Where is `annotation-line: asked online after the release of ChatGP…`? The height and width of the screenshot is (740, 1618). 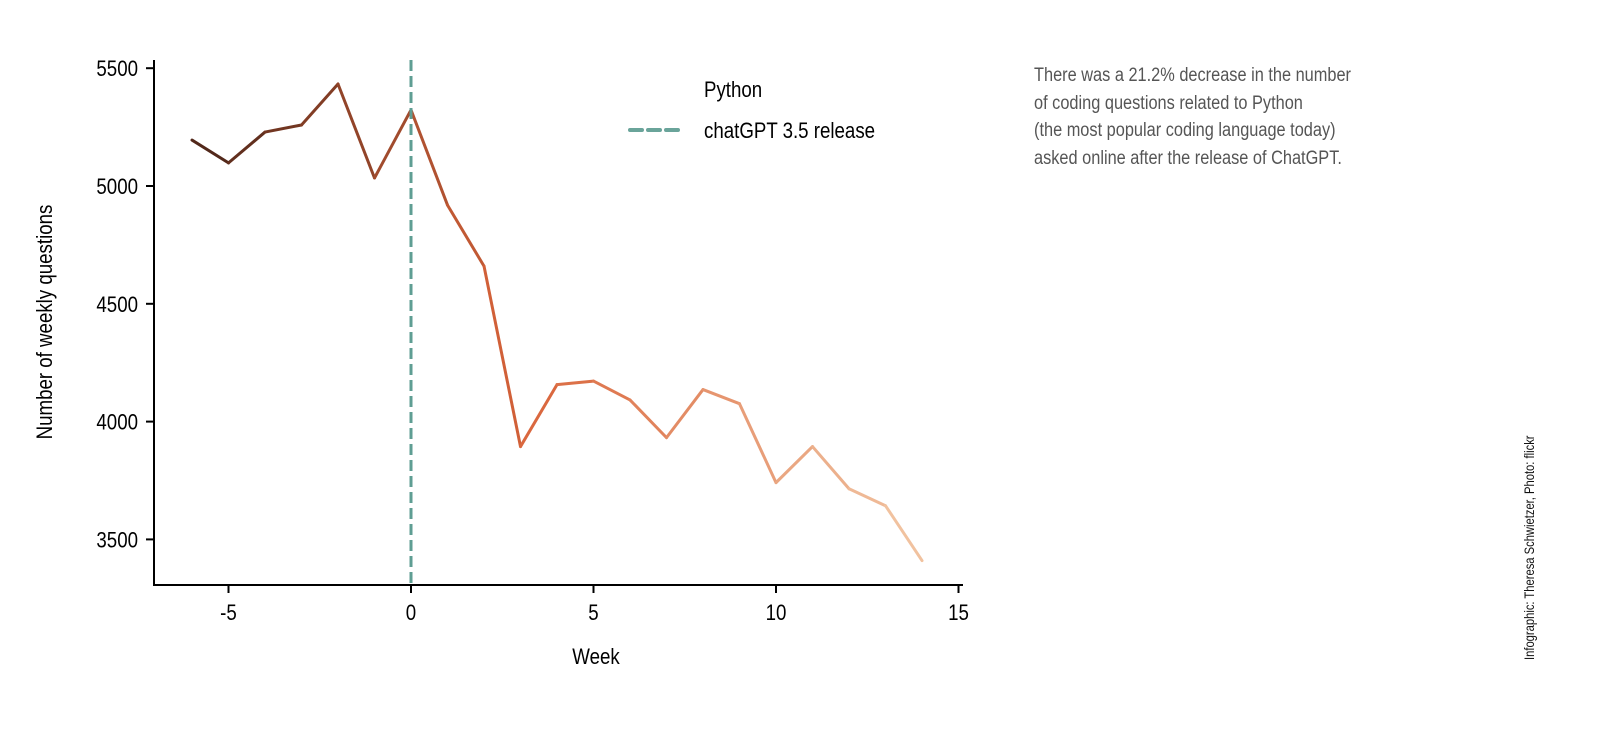 annotation-line: asked online after the release of ChatGP… is located at coordinates (1188, 158).